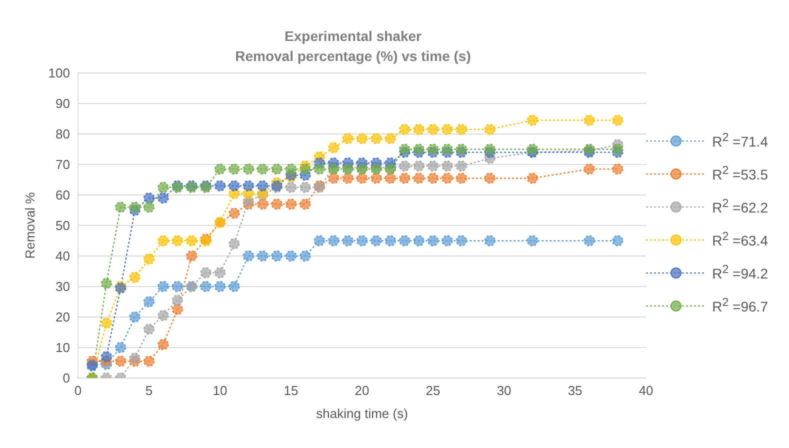 This screenshot has width=789, height=448. Describe the element at coordinates (63, 348) in the screenshot. I see `y-tick-label: 10` at that location.